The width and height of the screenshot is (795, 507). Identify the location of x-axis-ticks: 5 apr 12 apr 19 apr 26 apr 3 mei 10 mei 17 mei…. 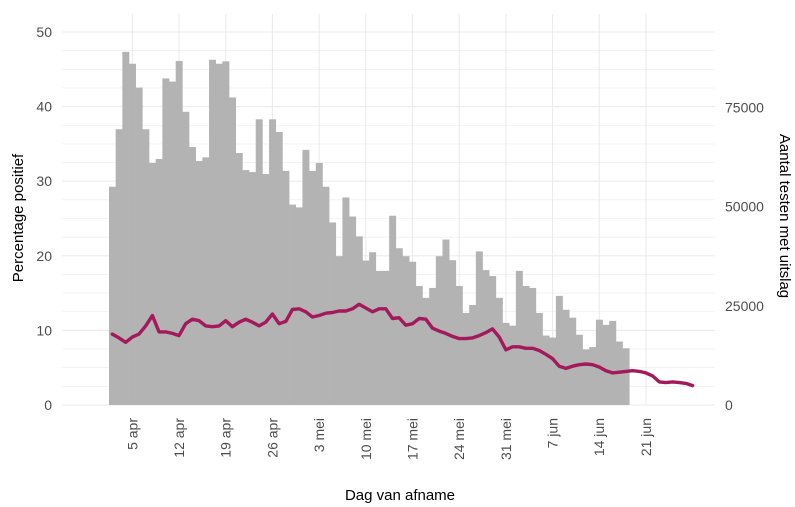
(389, 439).